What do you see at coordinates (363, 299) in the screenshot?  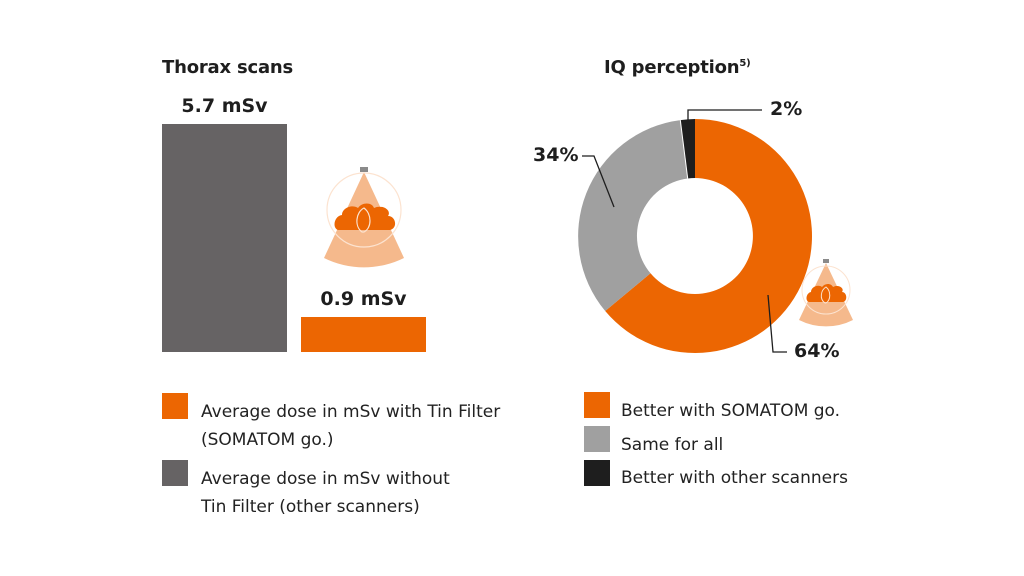 I see `bar-label-with-tin: 0.9 mSv` at bounding box center [363, 299].